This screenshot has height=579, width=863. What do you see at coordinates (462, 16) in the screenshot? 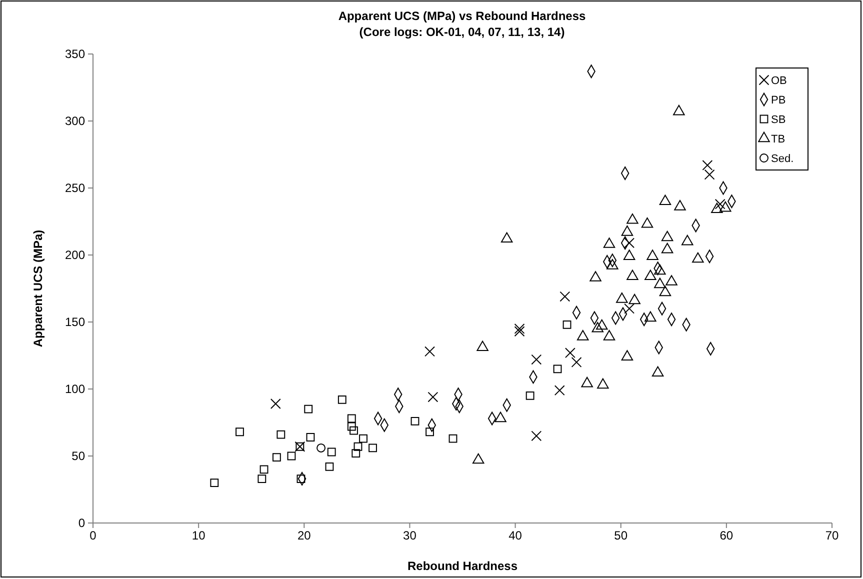
I see `chart-title: Apparent UCS (MPa) vs Rebound Hardness` at bounding box center [462, 16].